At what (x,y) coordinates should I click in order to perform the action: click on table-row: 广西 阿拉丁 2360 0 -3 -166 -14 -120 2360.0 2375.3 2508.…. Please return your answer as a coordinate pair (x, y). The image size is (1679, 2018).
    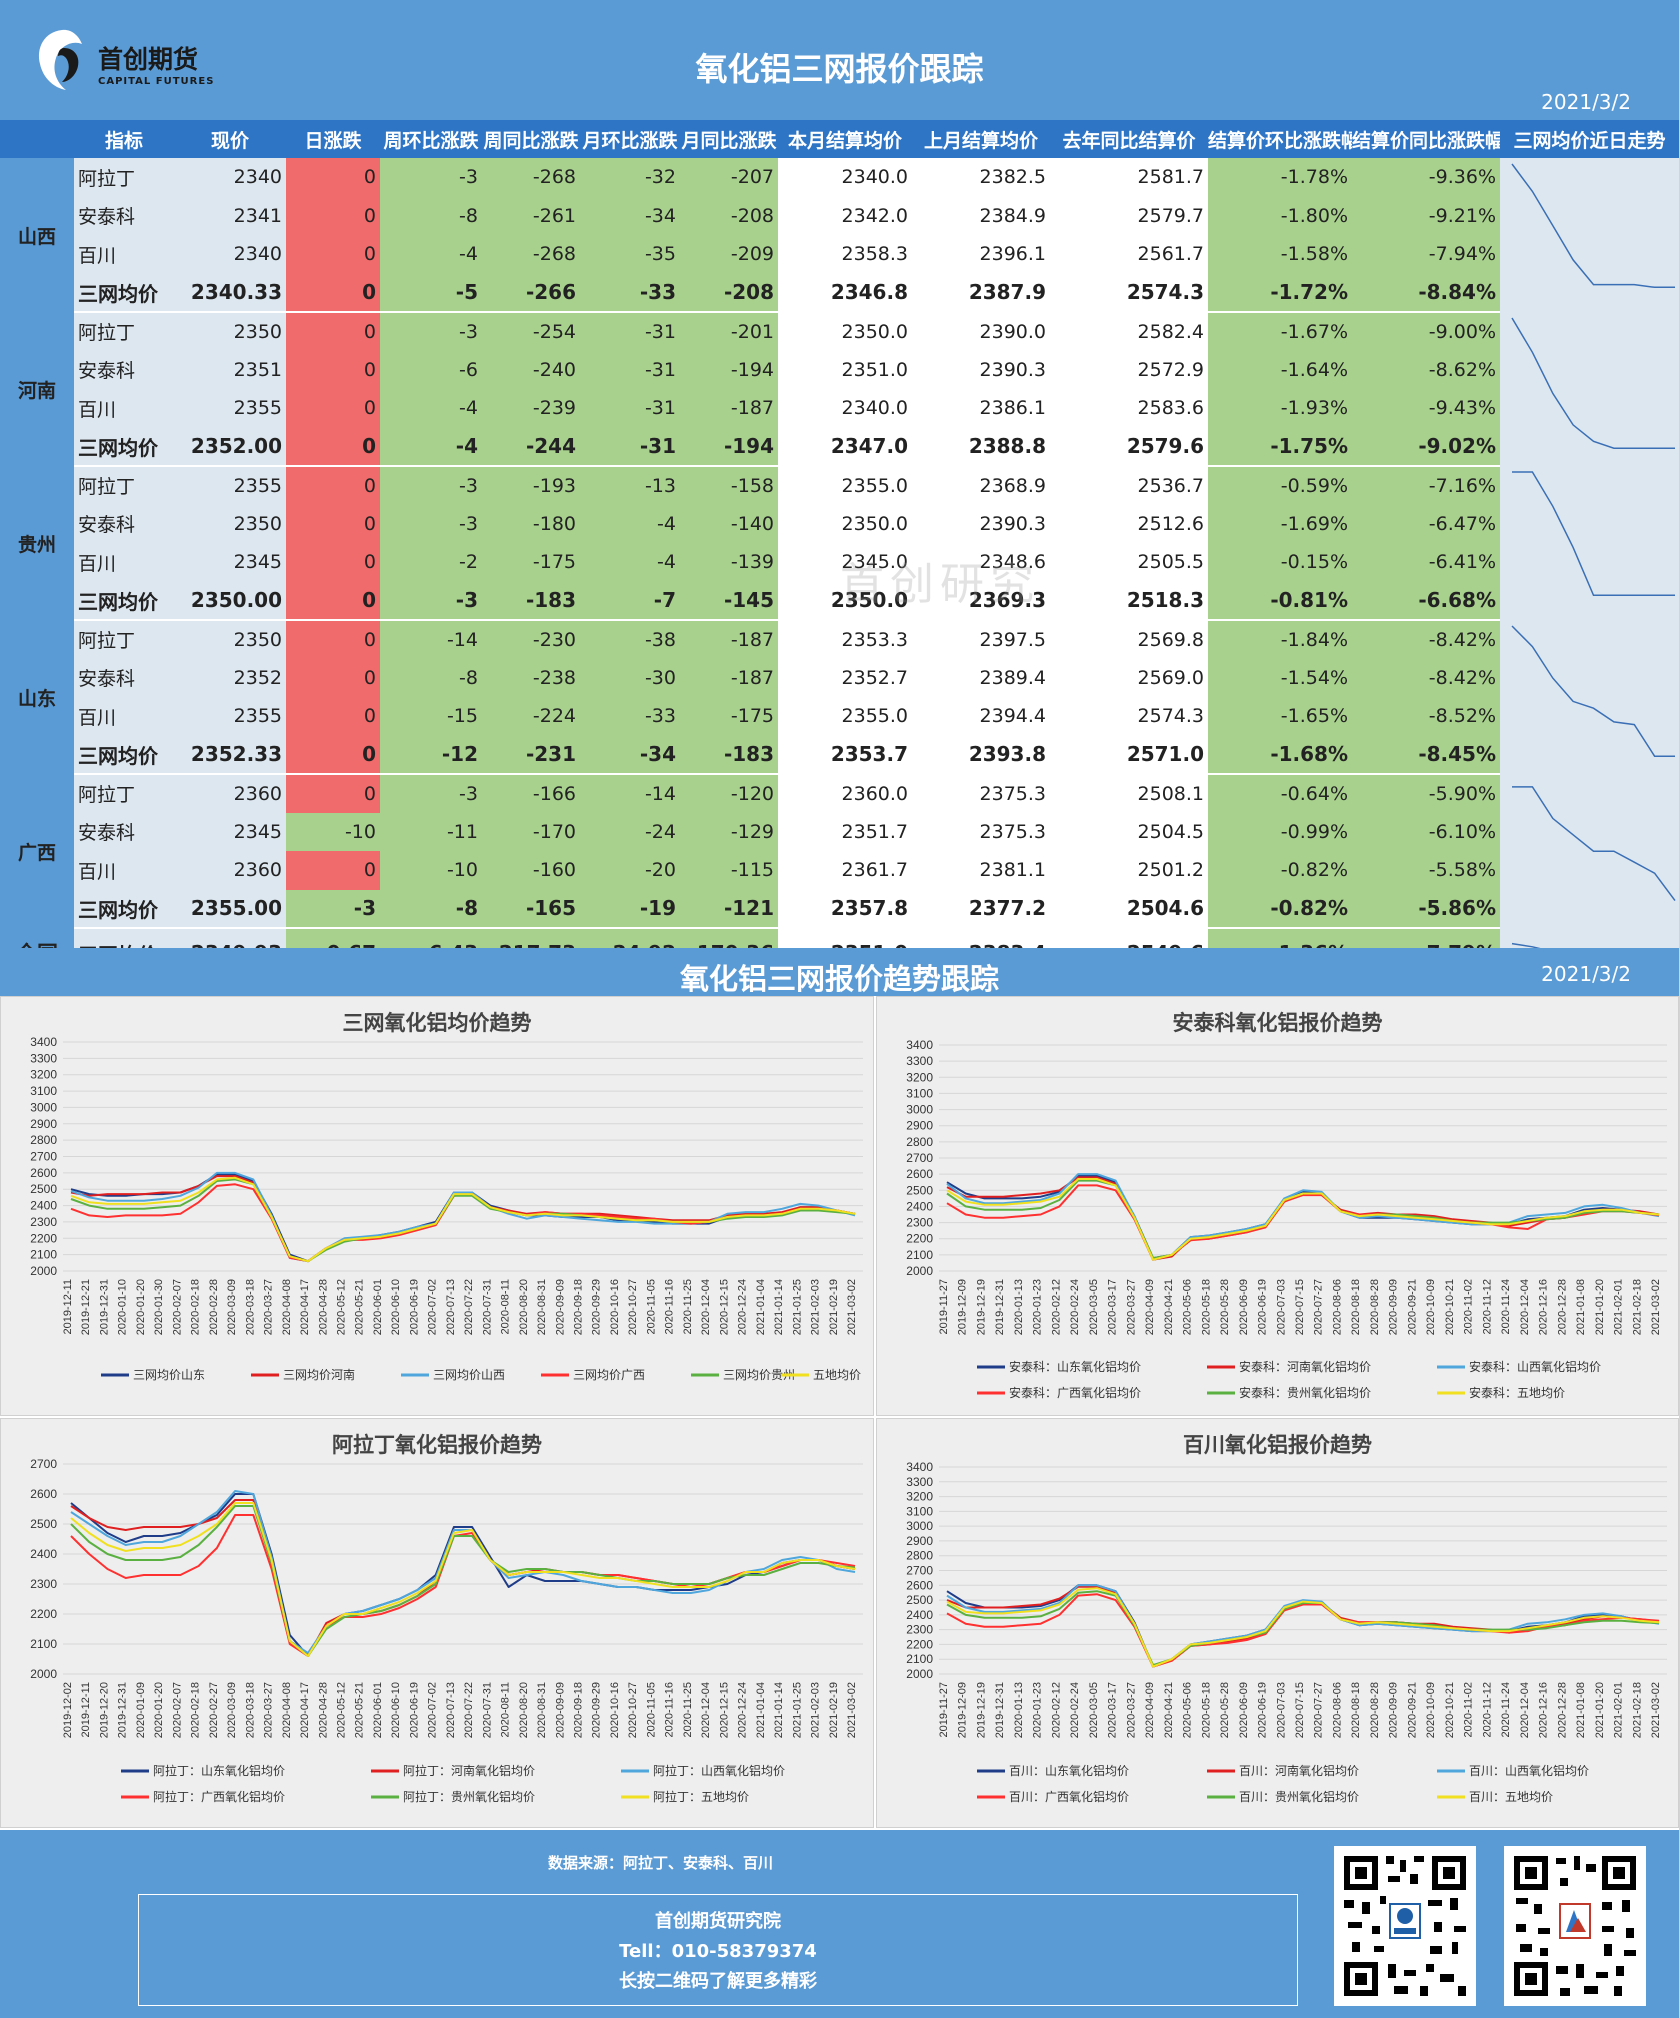
    Looking at the image, I should click on (839, 851).